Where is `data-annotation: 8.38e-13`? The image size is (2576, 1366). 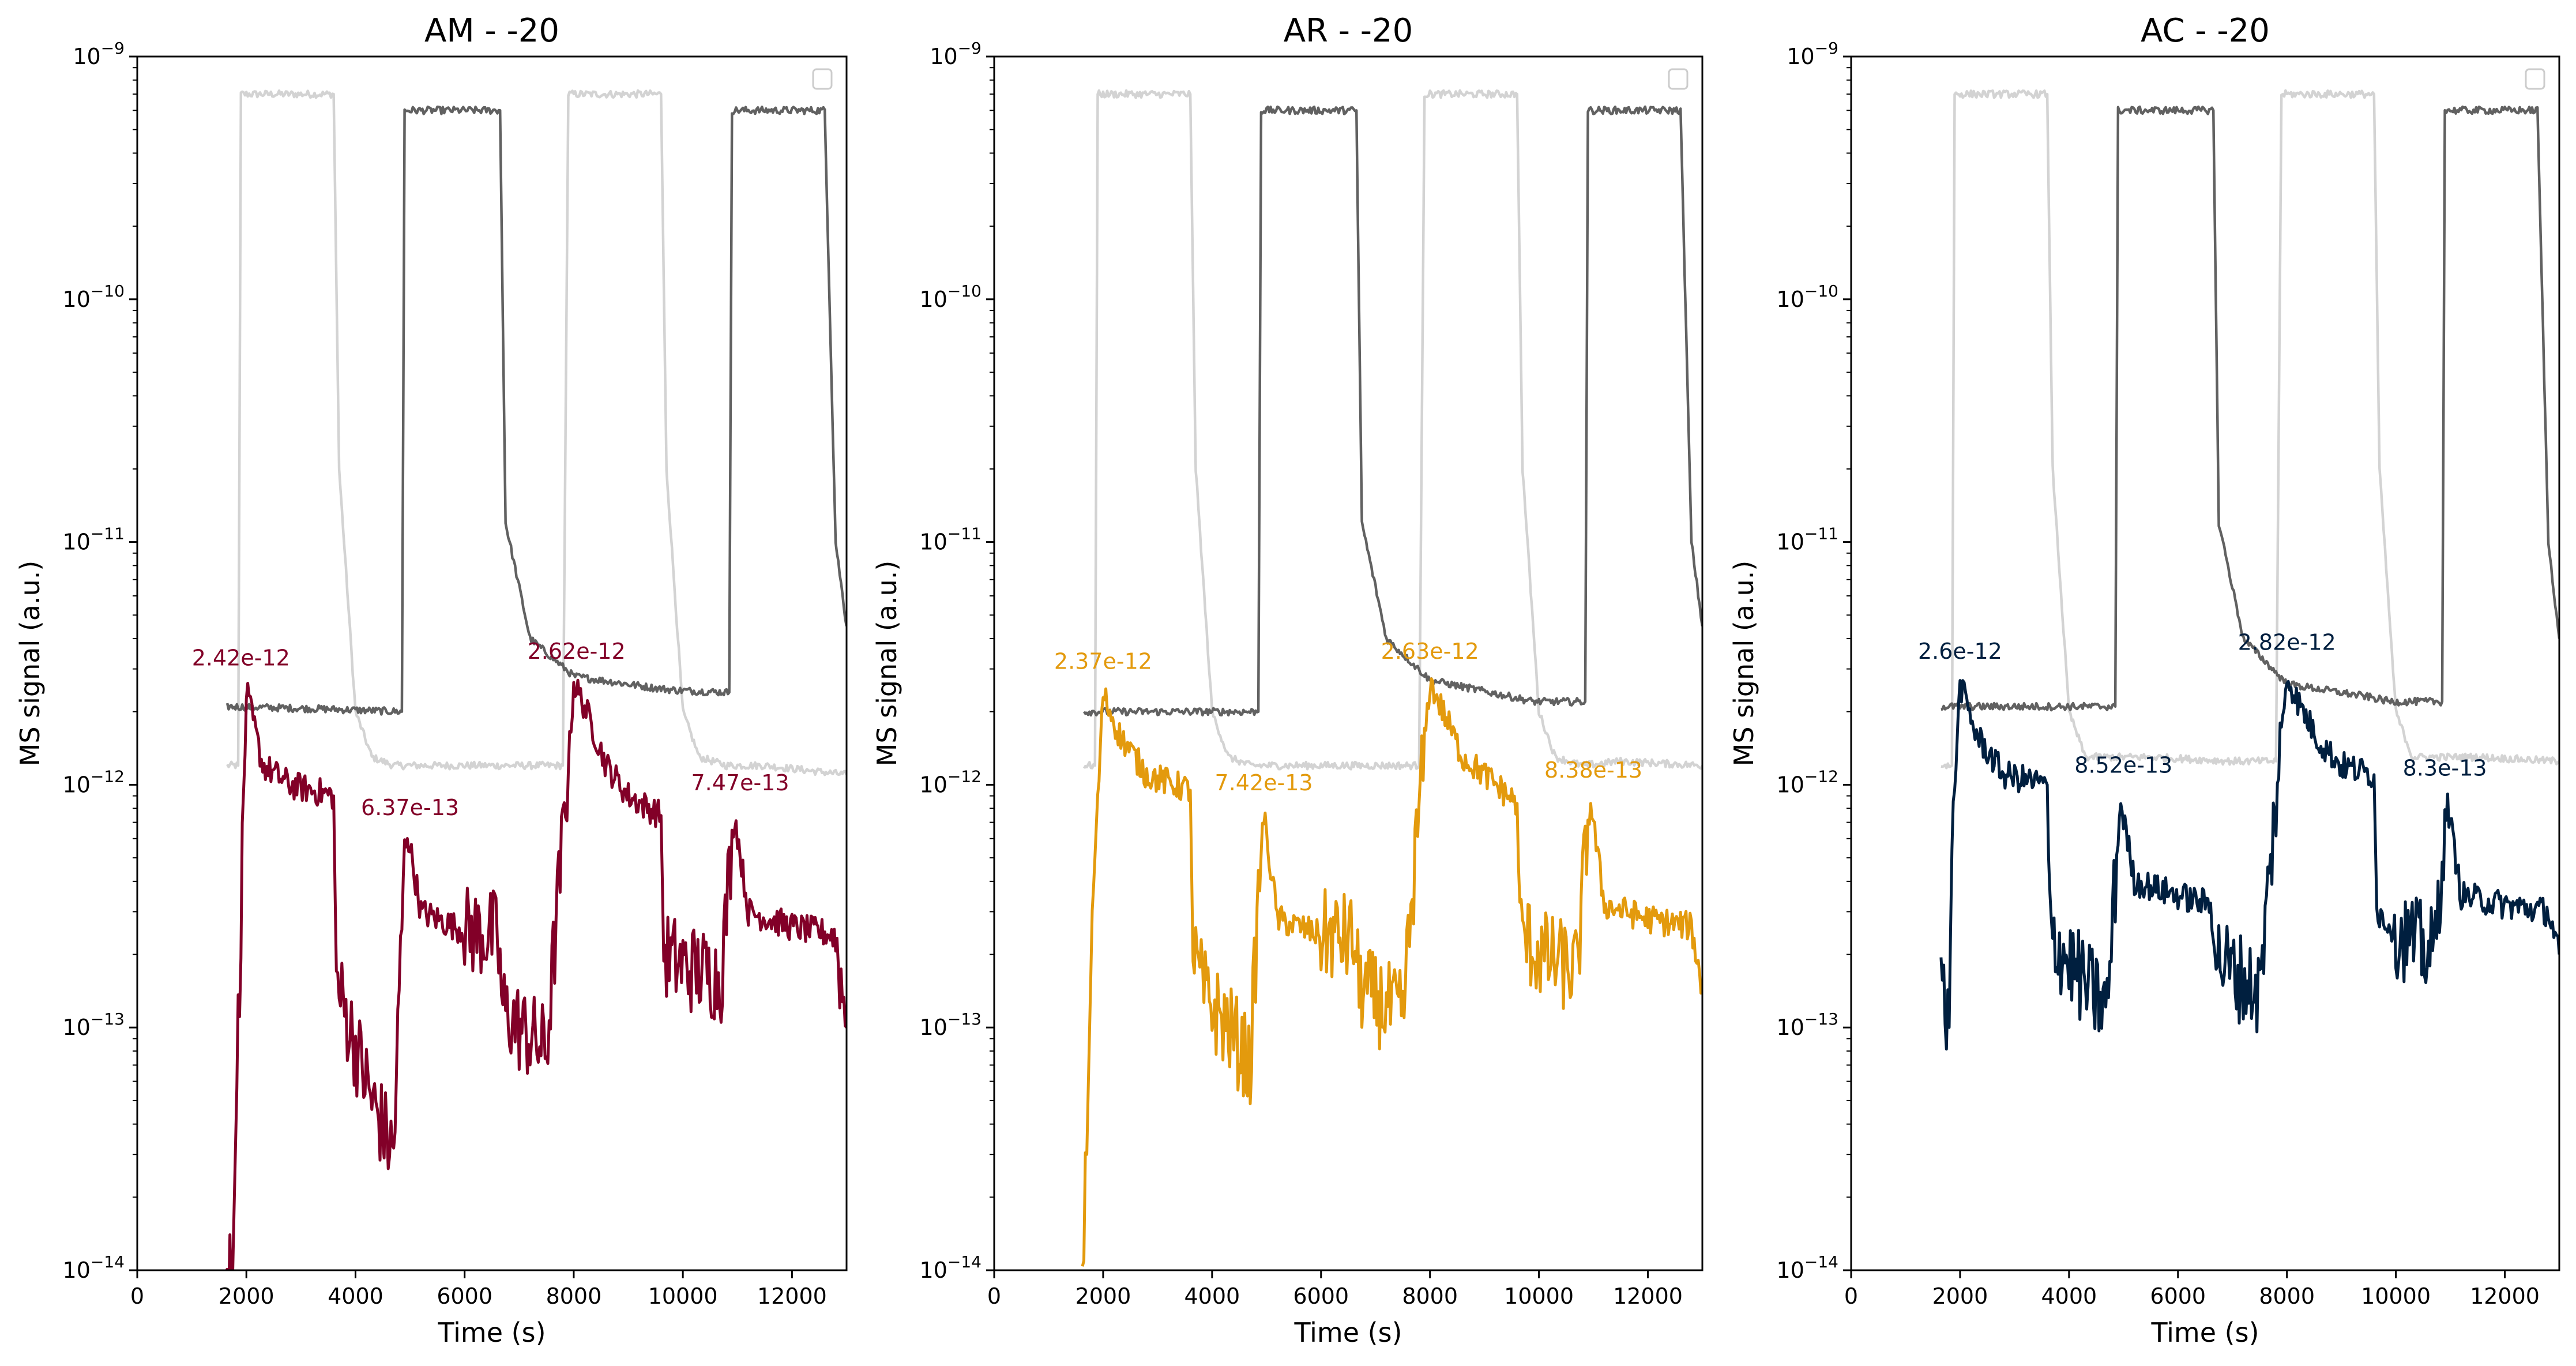 data-annotation: 8.38e-13 is located at coordinates (1593, 770).